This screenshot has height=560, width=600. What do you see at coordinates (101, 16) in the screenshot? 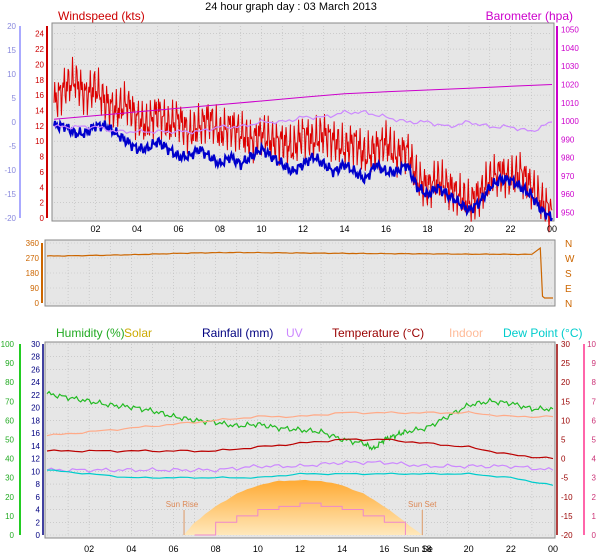
I see `windspeed-axis-label: Windspeed (kts)` at bounding box center [101, 16].